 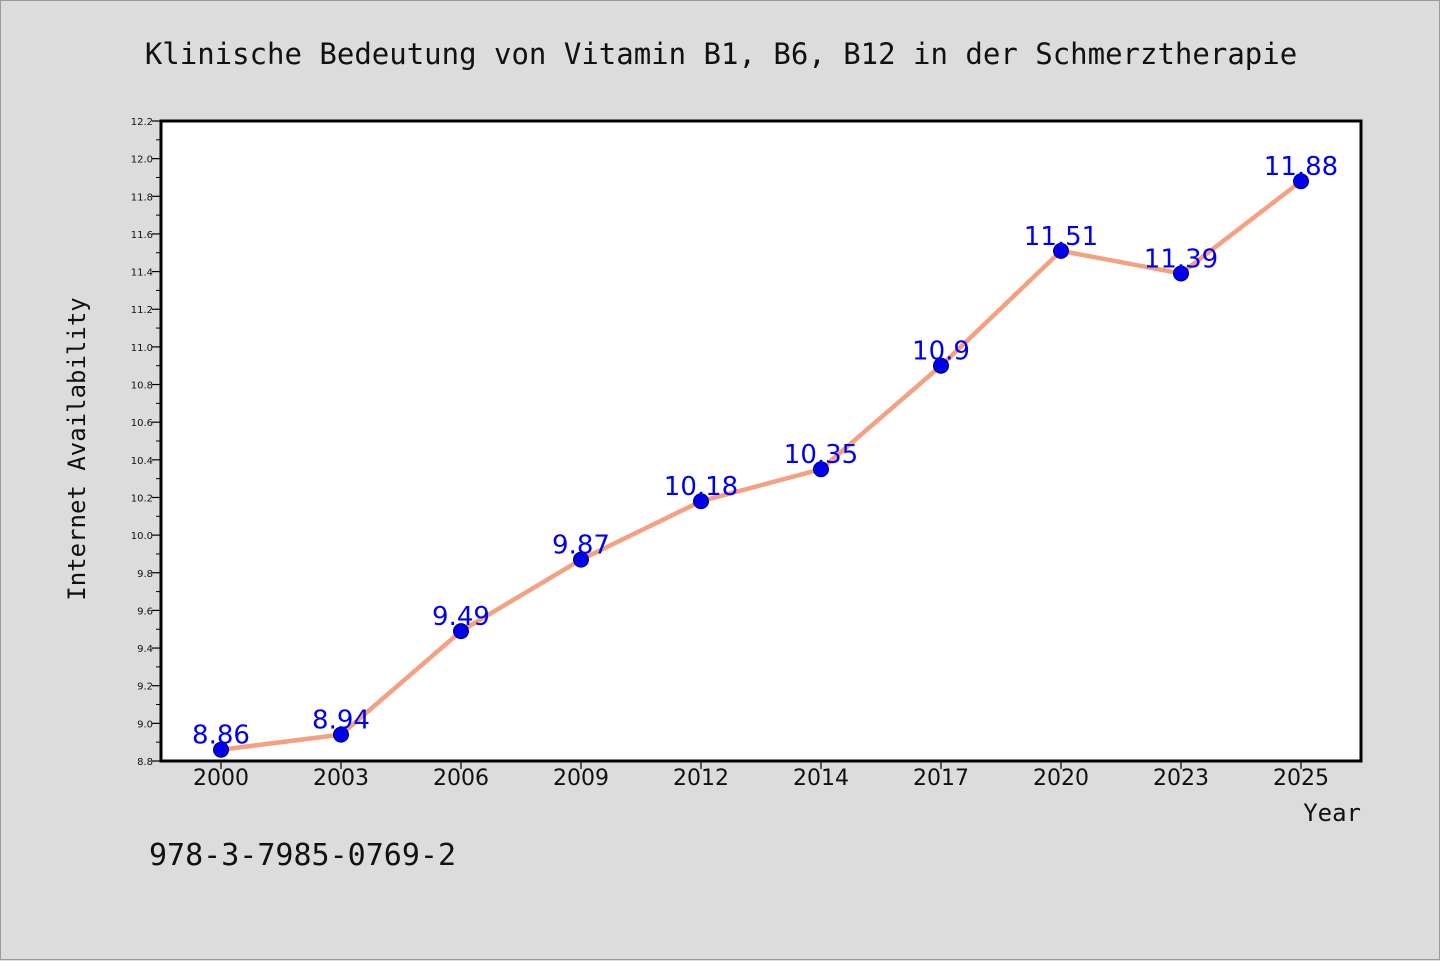 I want to click on y-tick-label: 9.8, so click(x=145, y=574).